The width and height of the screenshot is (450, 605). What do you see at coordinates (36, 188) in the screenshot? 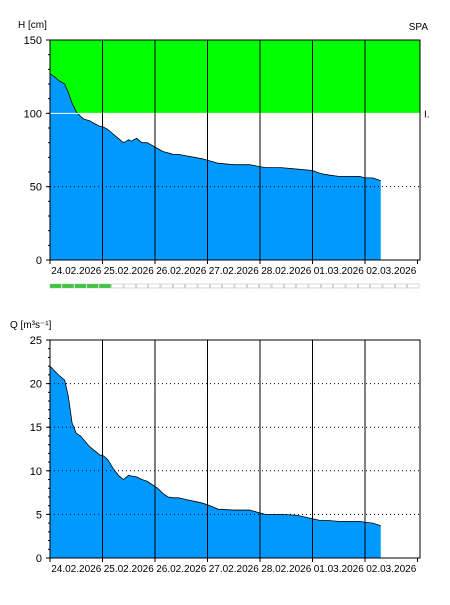
I see `y-tick-label: 50` at bounding box center [36, 188].